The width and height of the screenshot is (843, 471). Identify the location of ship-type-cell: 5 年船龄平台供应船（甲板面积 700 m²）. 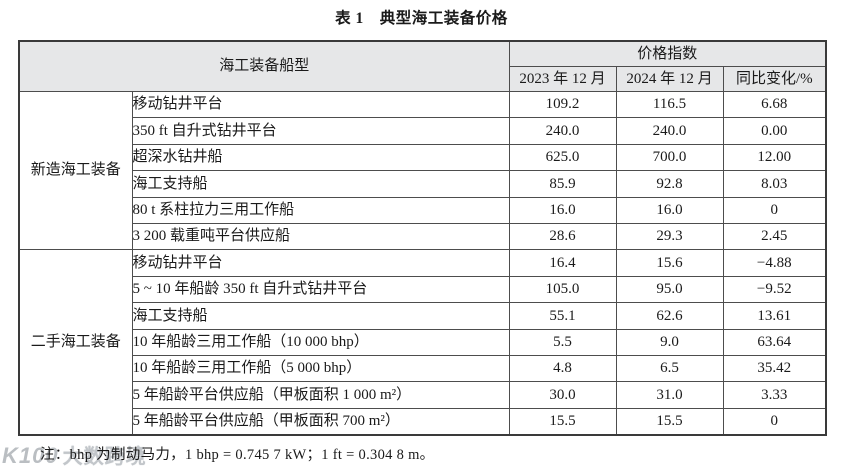
(320, 421).